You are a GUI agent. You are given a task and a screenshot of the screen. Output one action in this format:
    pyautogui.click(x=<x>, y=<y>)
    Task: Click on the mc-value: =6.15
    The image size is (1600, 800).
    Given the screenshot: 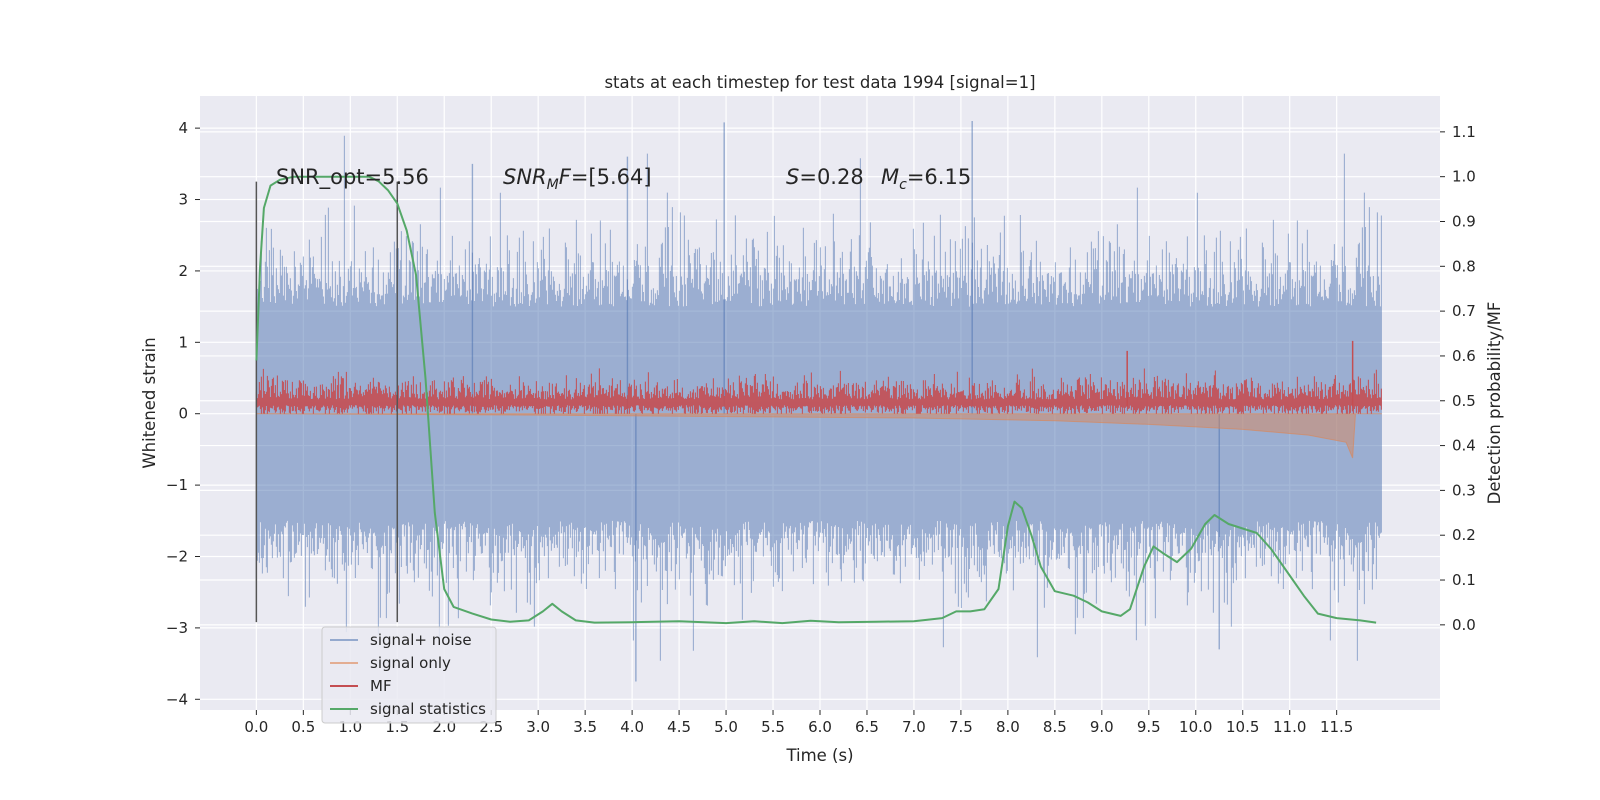 What is the action you would take?
    pyautogui.click(x=939, y=177)
    